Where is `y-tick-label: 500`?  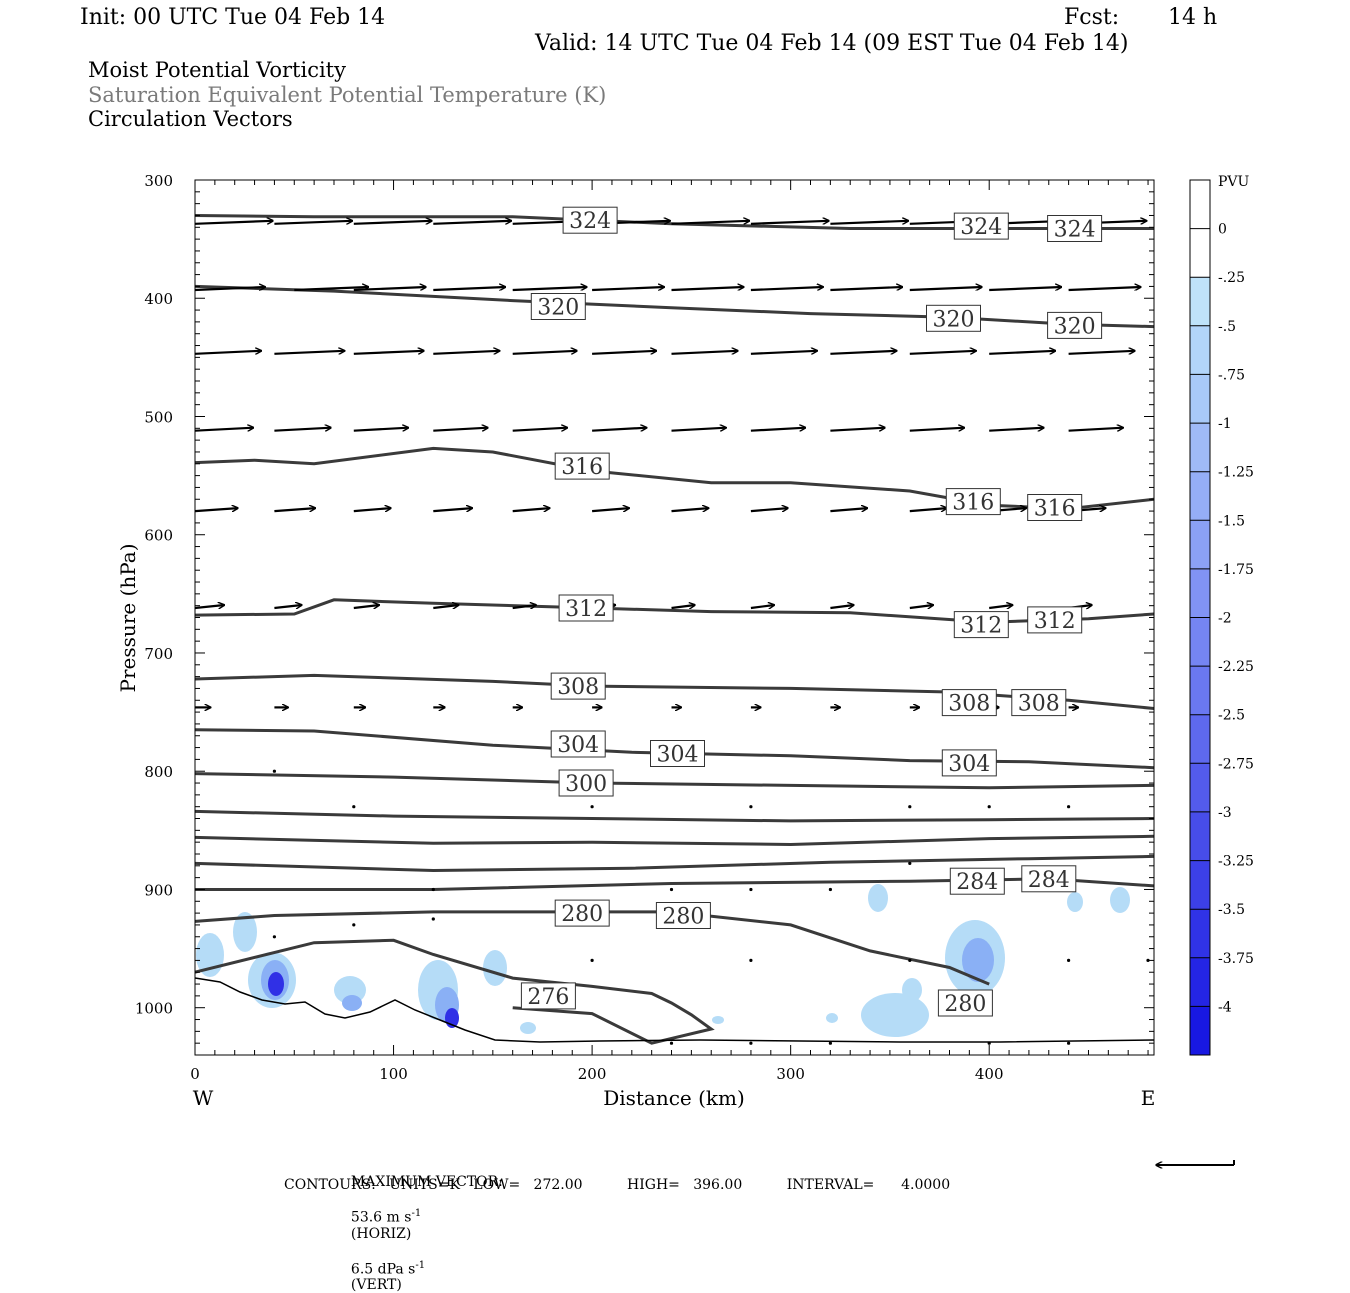
y-tick-label: 500 is located at coordinates (158, 417).